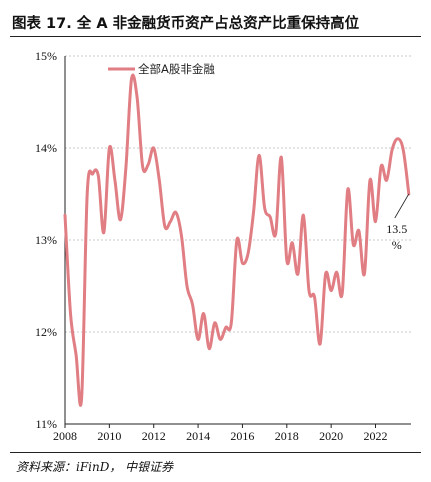  What do you see at coordinates (198, 436) in the screenshot?
I see `x-tick-label-3: 2014` at bounding box center [198, 436].